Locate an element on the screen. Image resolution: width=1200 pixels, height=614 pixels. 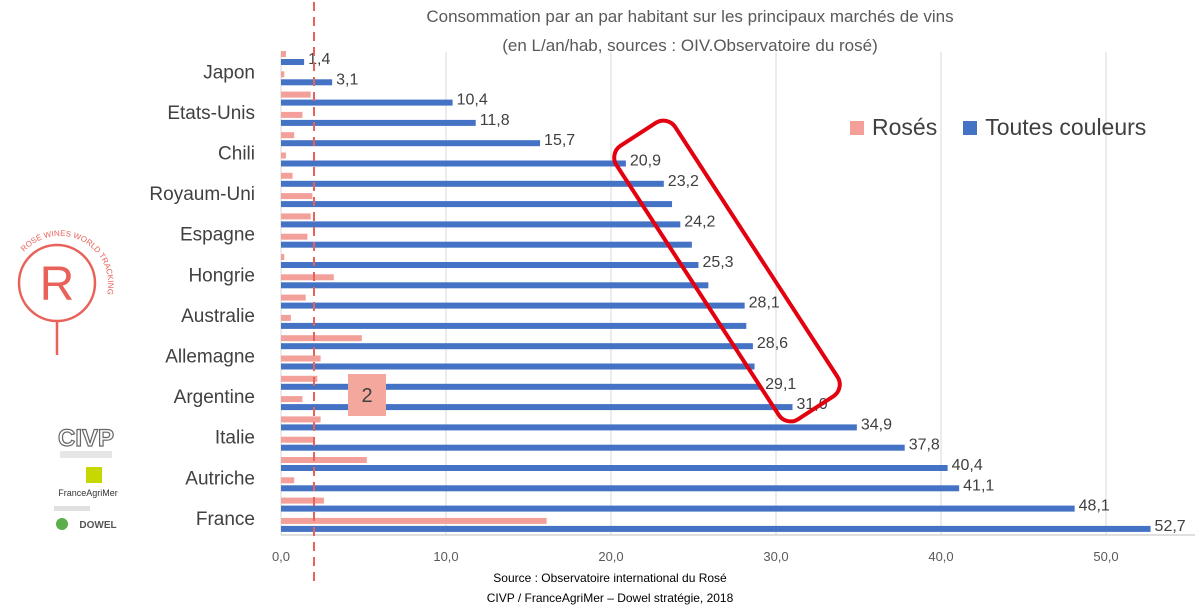
data-label: 20,9 is located at coordinates (645, 161).